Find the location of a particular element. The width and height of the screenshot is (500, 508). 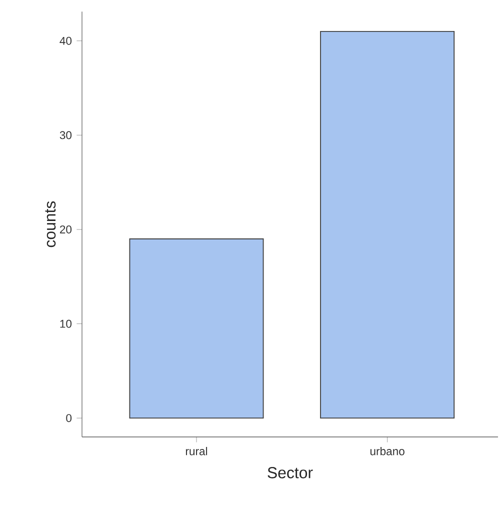

x-tick-label: urbano is located at coordinates (387, 451).